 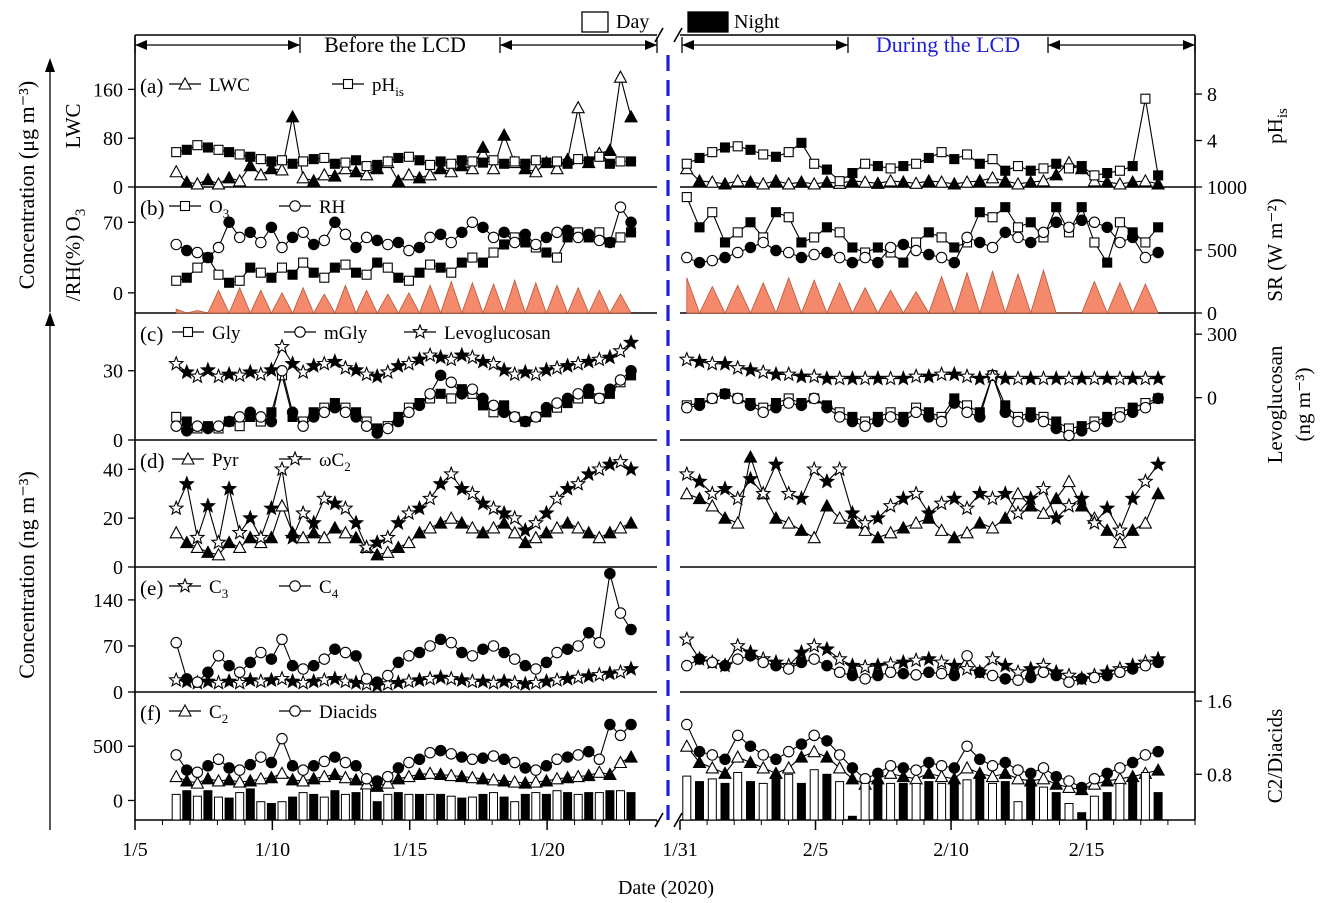 What do you see at coordinates (348, 84) in the screenshot?
I see `legend-marker` at bounding box center [348, 84].